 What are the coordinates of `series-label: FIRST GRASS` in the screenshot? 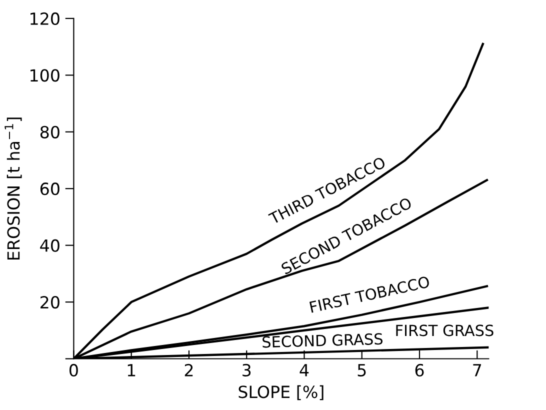 It's located at (445, 330).